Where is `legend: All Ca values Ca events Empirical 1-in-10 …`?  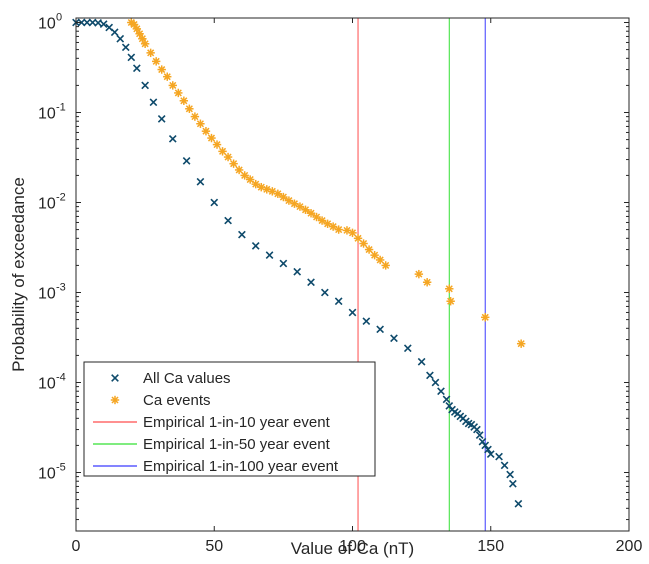 legend: All Ca values Ca events Empirical 1-in-10 … is located at coordinates (229, 419).